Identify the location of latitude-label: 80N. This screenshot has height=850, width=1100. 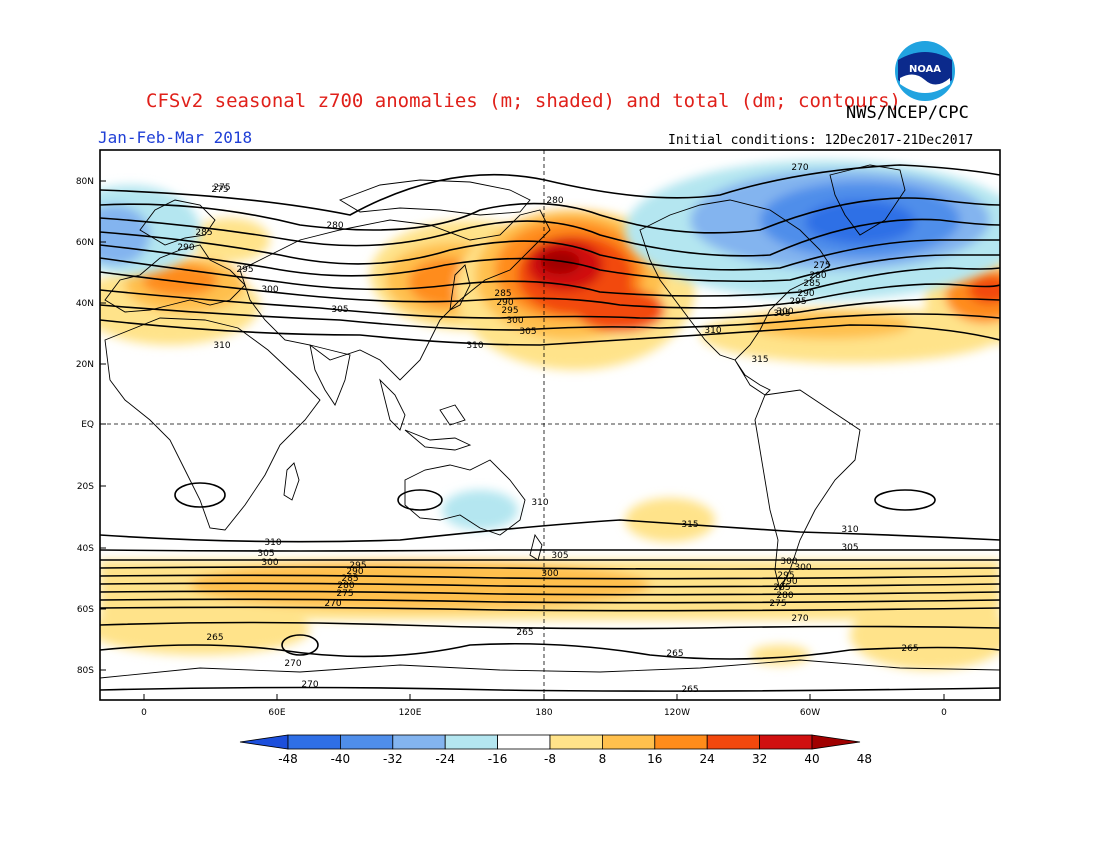
(85, 182).